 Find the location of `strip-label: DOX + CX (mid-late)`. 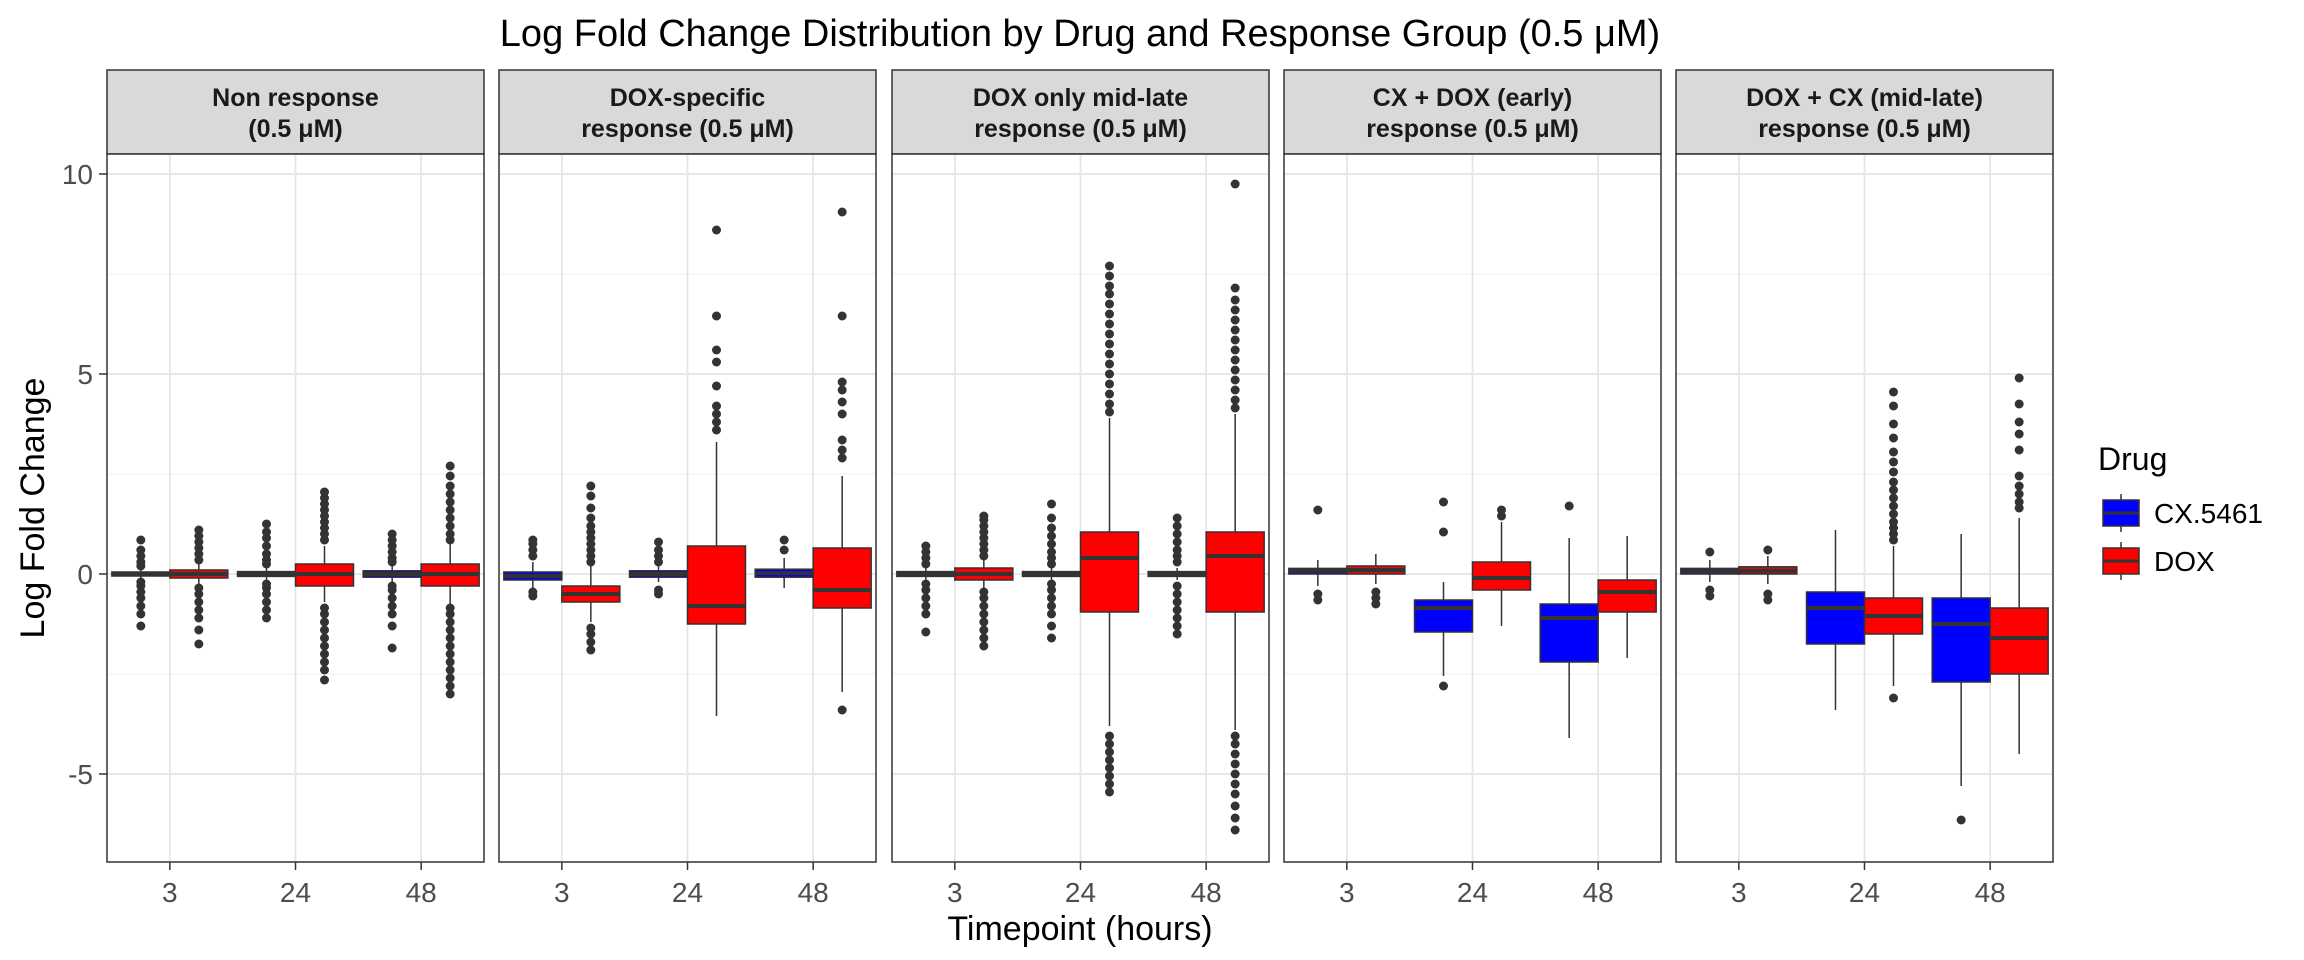

strip-label: DOX + CX (mid-late) is located at coordinates (1864, 98).